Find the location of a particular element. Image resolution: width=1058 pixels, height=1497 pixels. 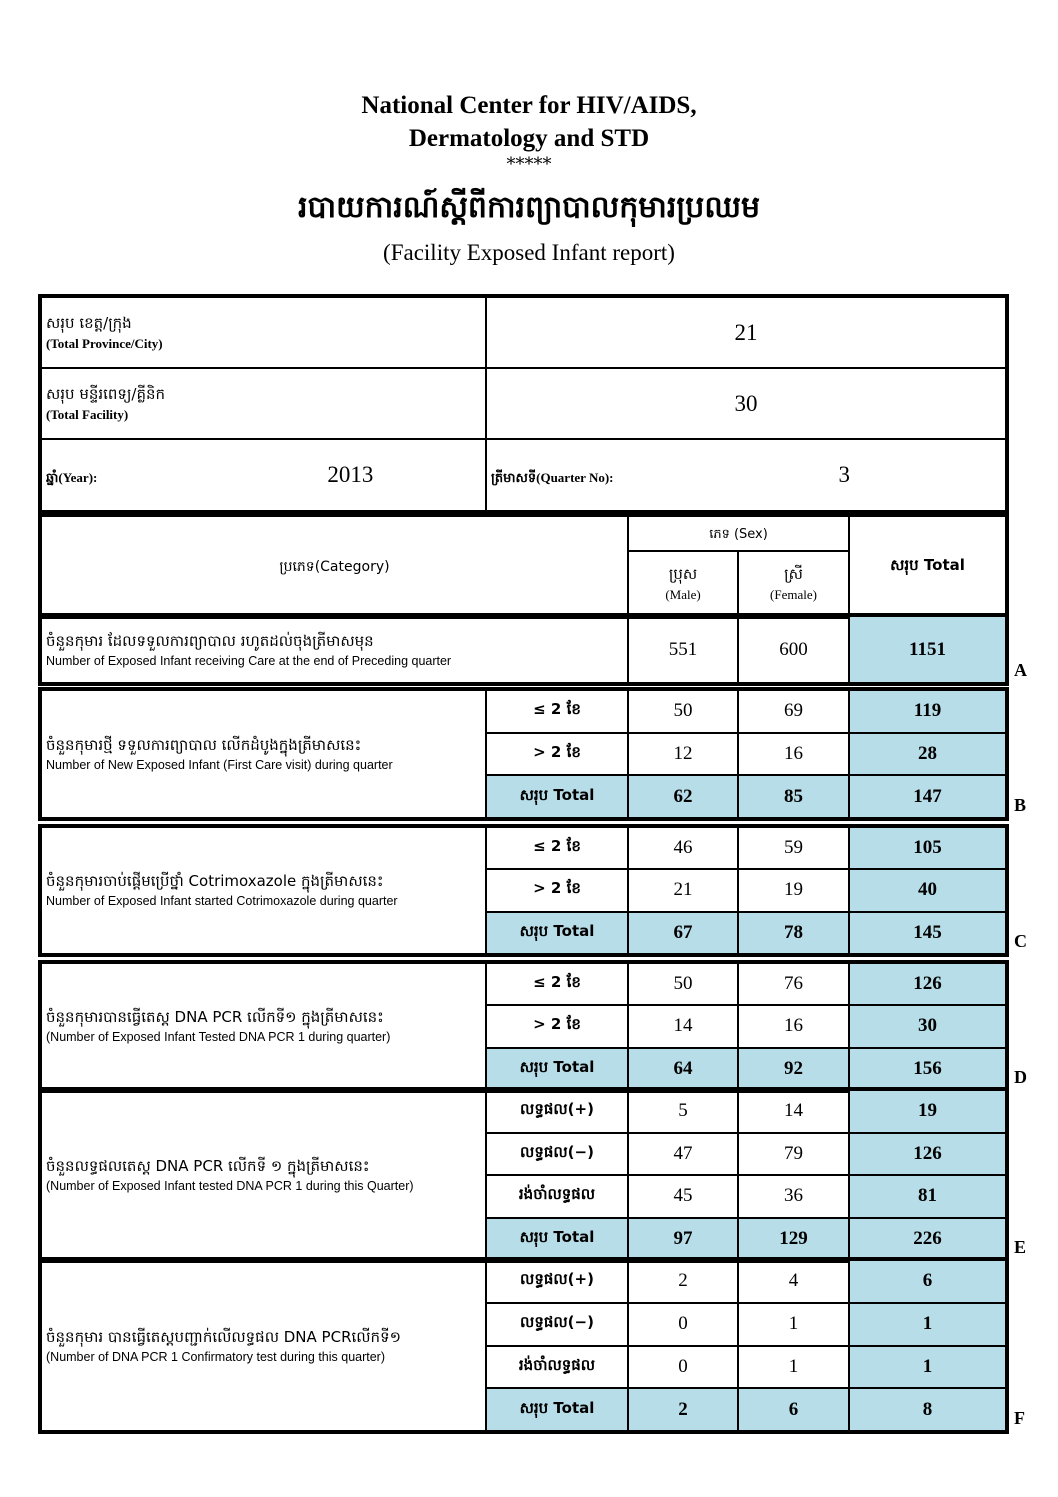

male-value: 551 is located at coordinates (683, 649).